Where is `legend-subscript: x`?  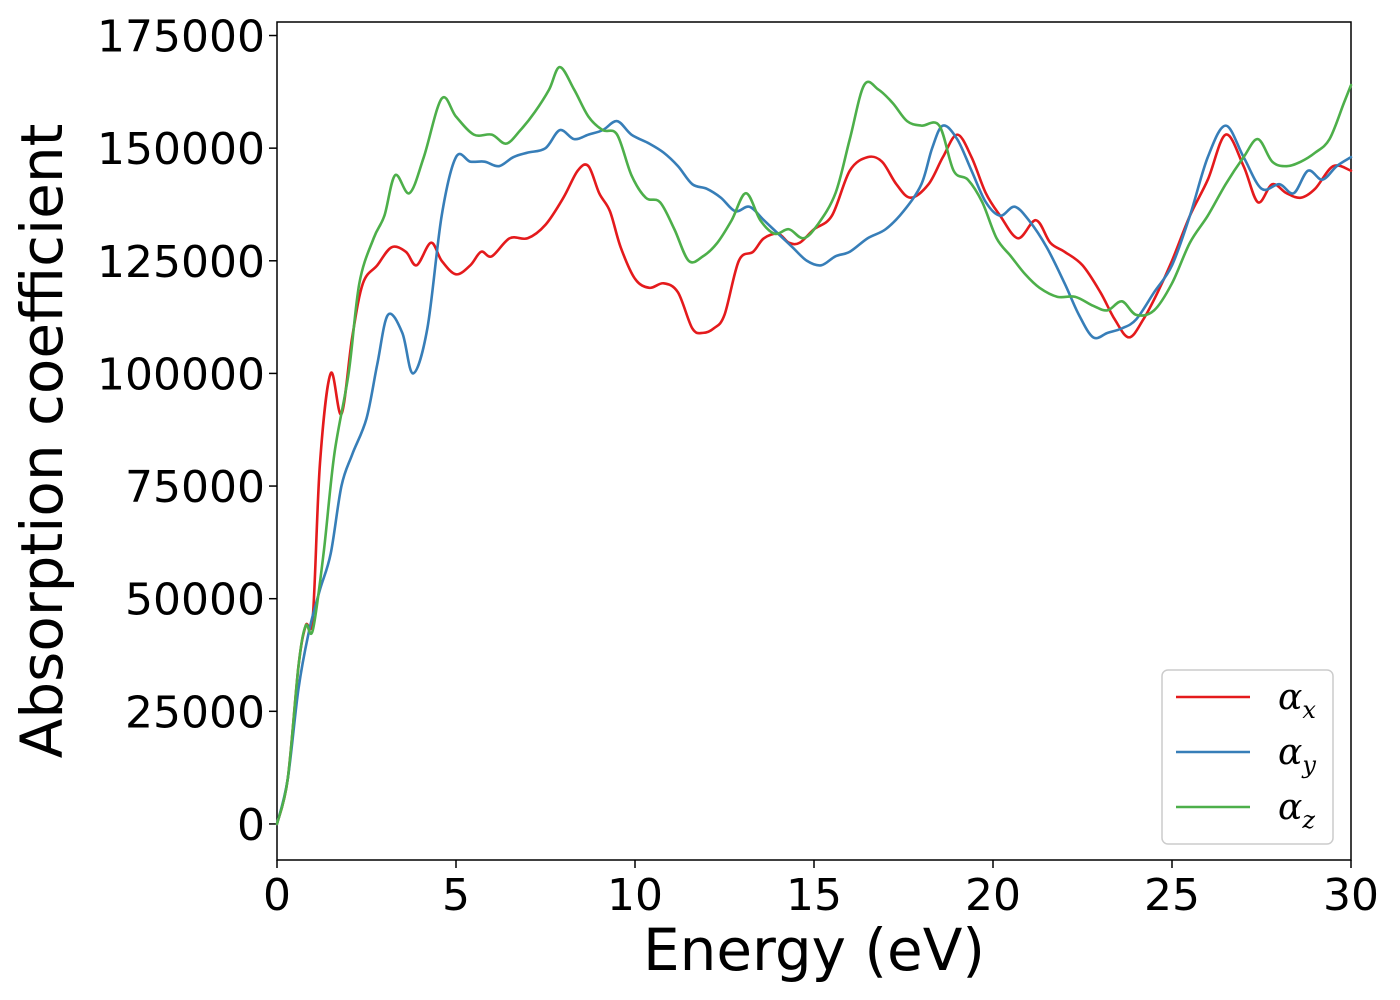 legend-subscript: x is located at coordinates (1309, 710).